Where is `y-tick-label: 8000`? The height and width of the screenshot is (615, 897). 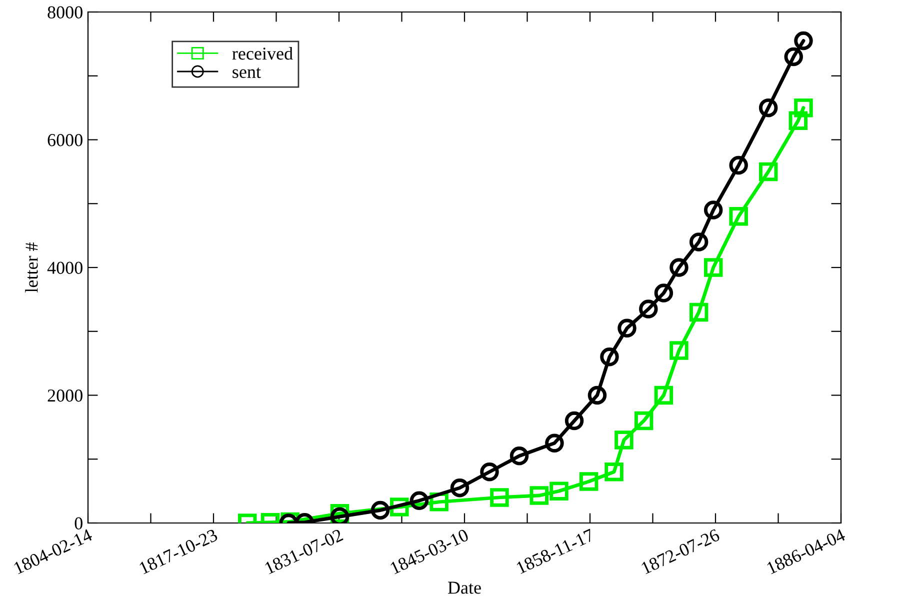 y-tick-label: 8000 is located at coordinates (65, 12).